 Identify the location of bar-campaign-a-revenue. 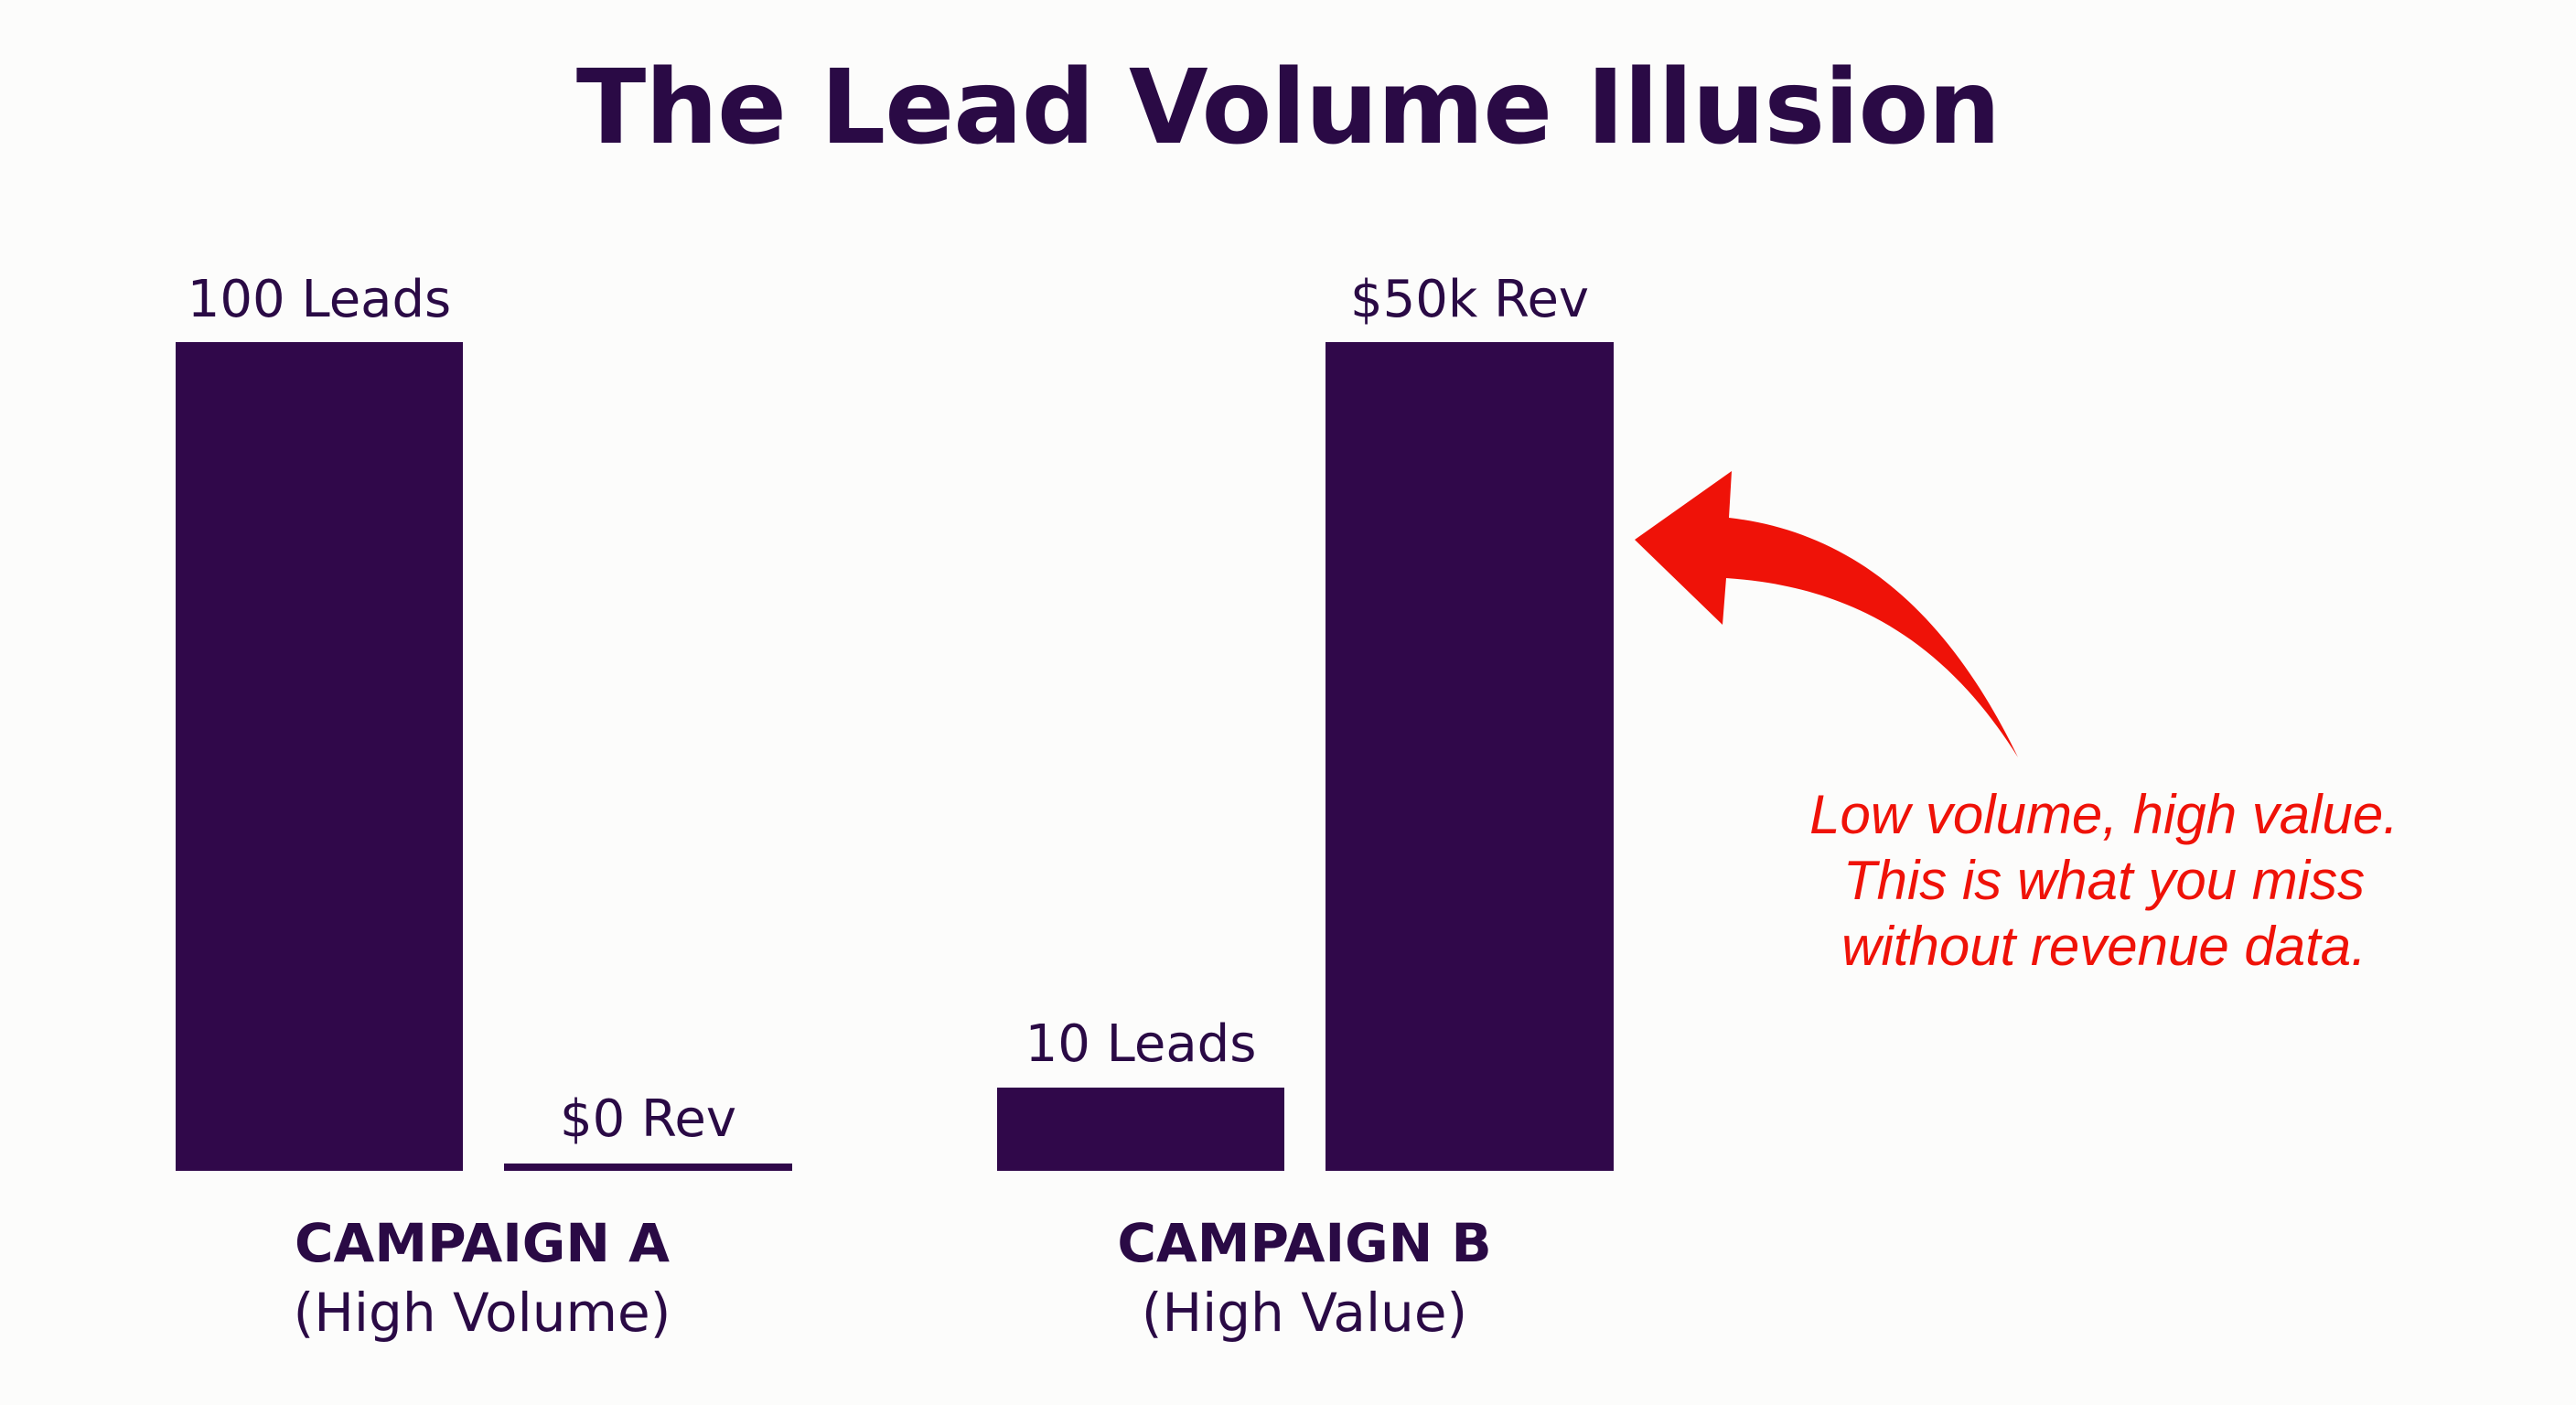
(648, 1167).